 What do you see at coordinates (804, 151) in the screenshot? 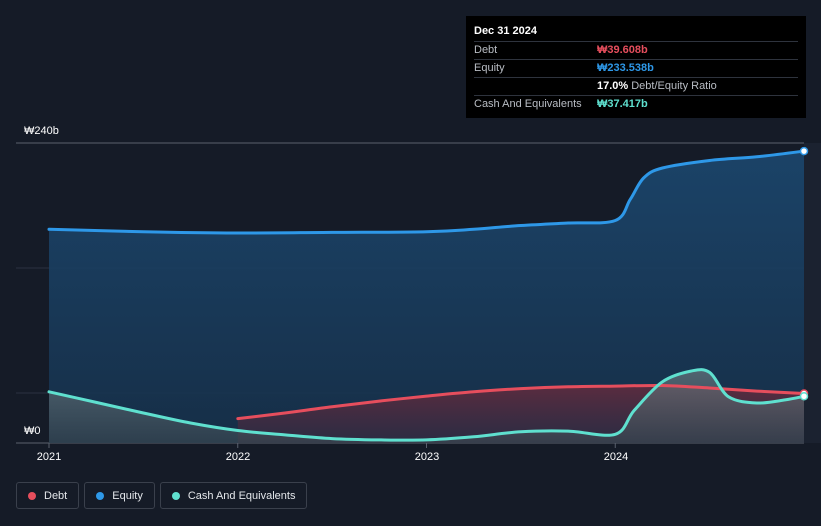
I see `equity-end-point` at bounding box center [804, 151].